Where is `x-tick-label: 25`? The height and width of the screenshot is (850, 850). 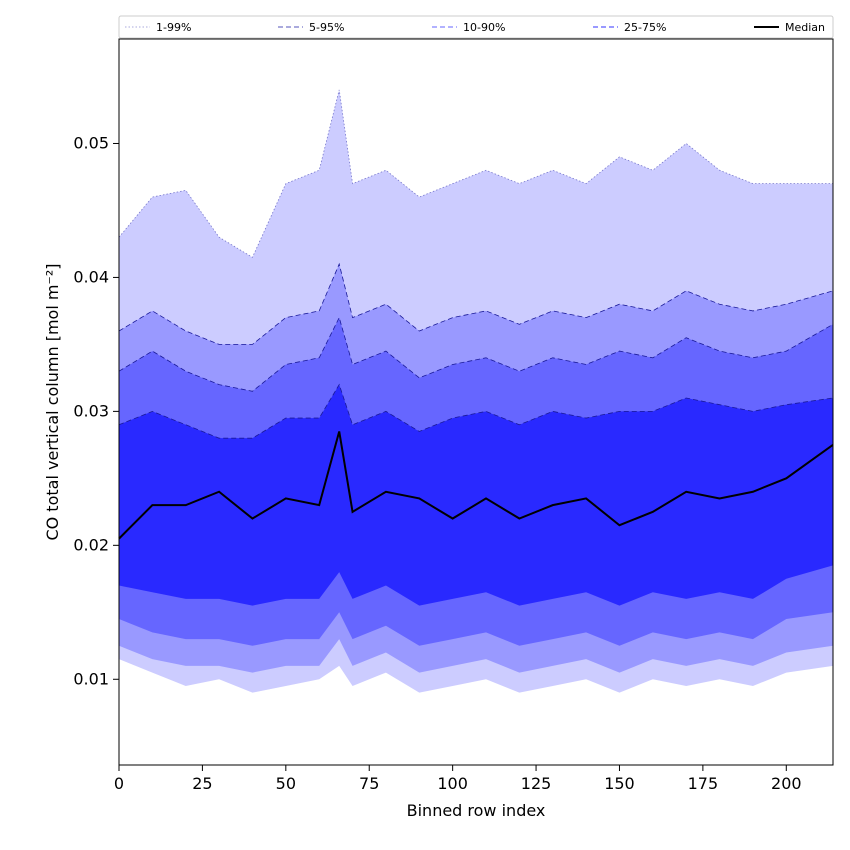
x-tick-label: 25 is located at coordinates (202, 783).